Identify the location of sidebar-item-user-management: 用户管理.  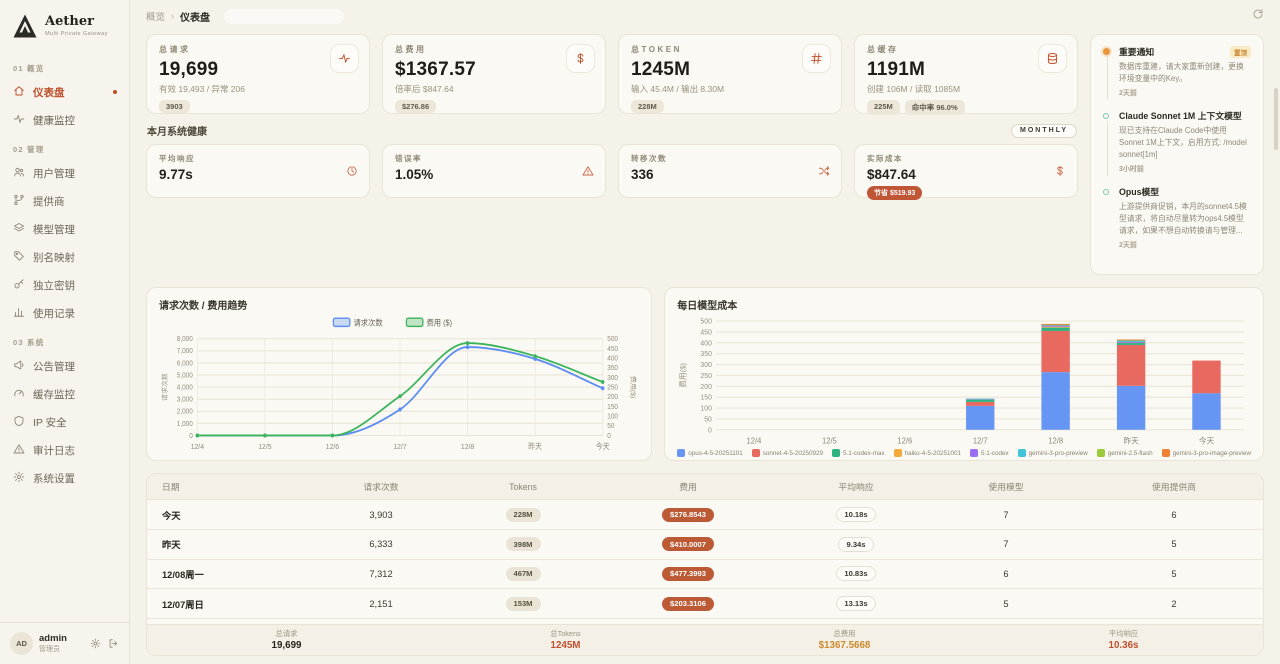
(64, 173).